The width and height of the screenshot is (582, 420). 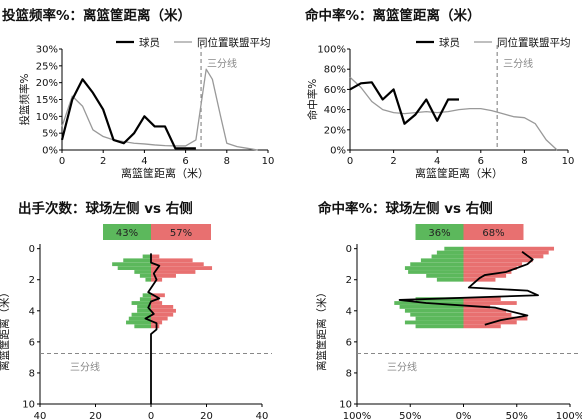 I want to click on y-tick-label: 5%, so click(x=50, y=134).